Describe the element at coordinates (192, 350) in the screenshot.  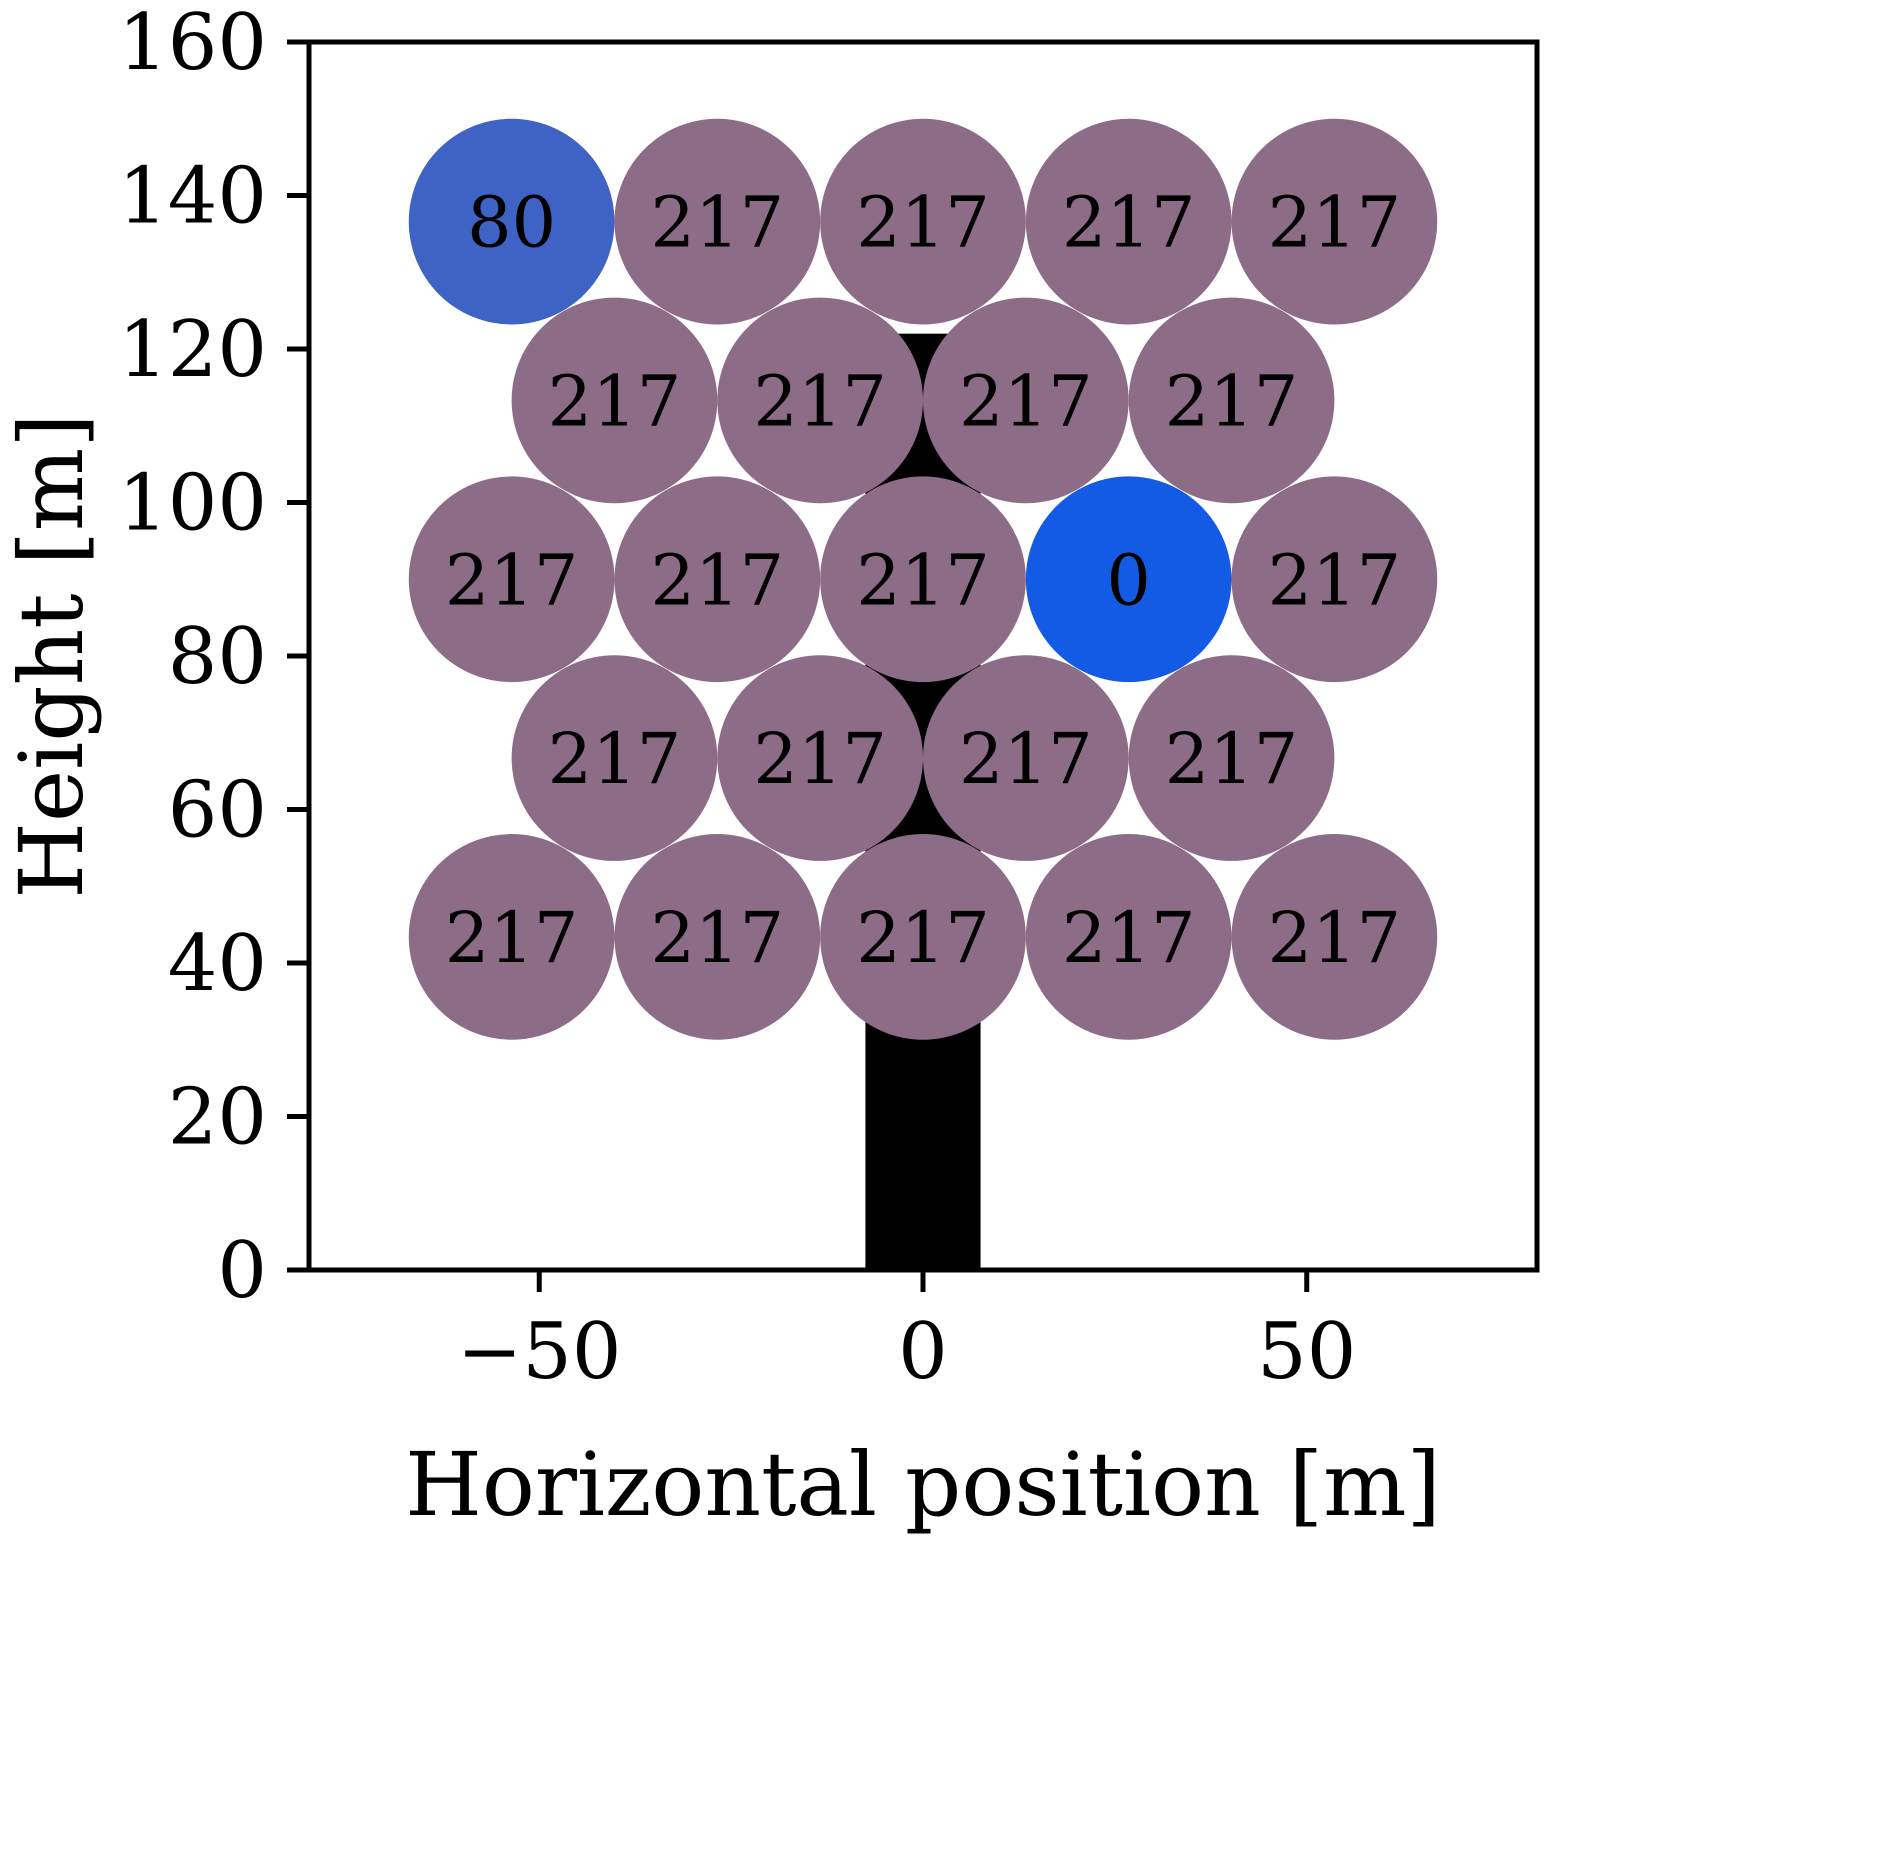
I see `y-tick-label: 120` at that location.